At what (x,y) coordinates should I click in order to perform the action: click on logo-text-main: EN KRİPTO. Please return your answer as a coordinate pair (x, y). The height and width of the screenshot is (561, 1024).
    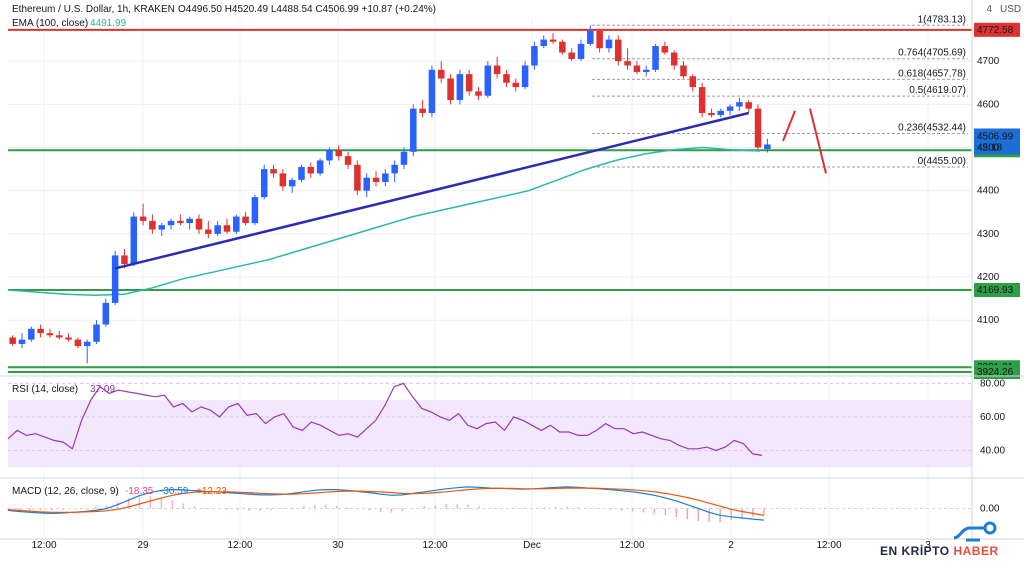
    Looking at the image, I should click on (915, 551).